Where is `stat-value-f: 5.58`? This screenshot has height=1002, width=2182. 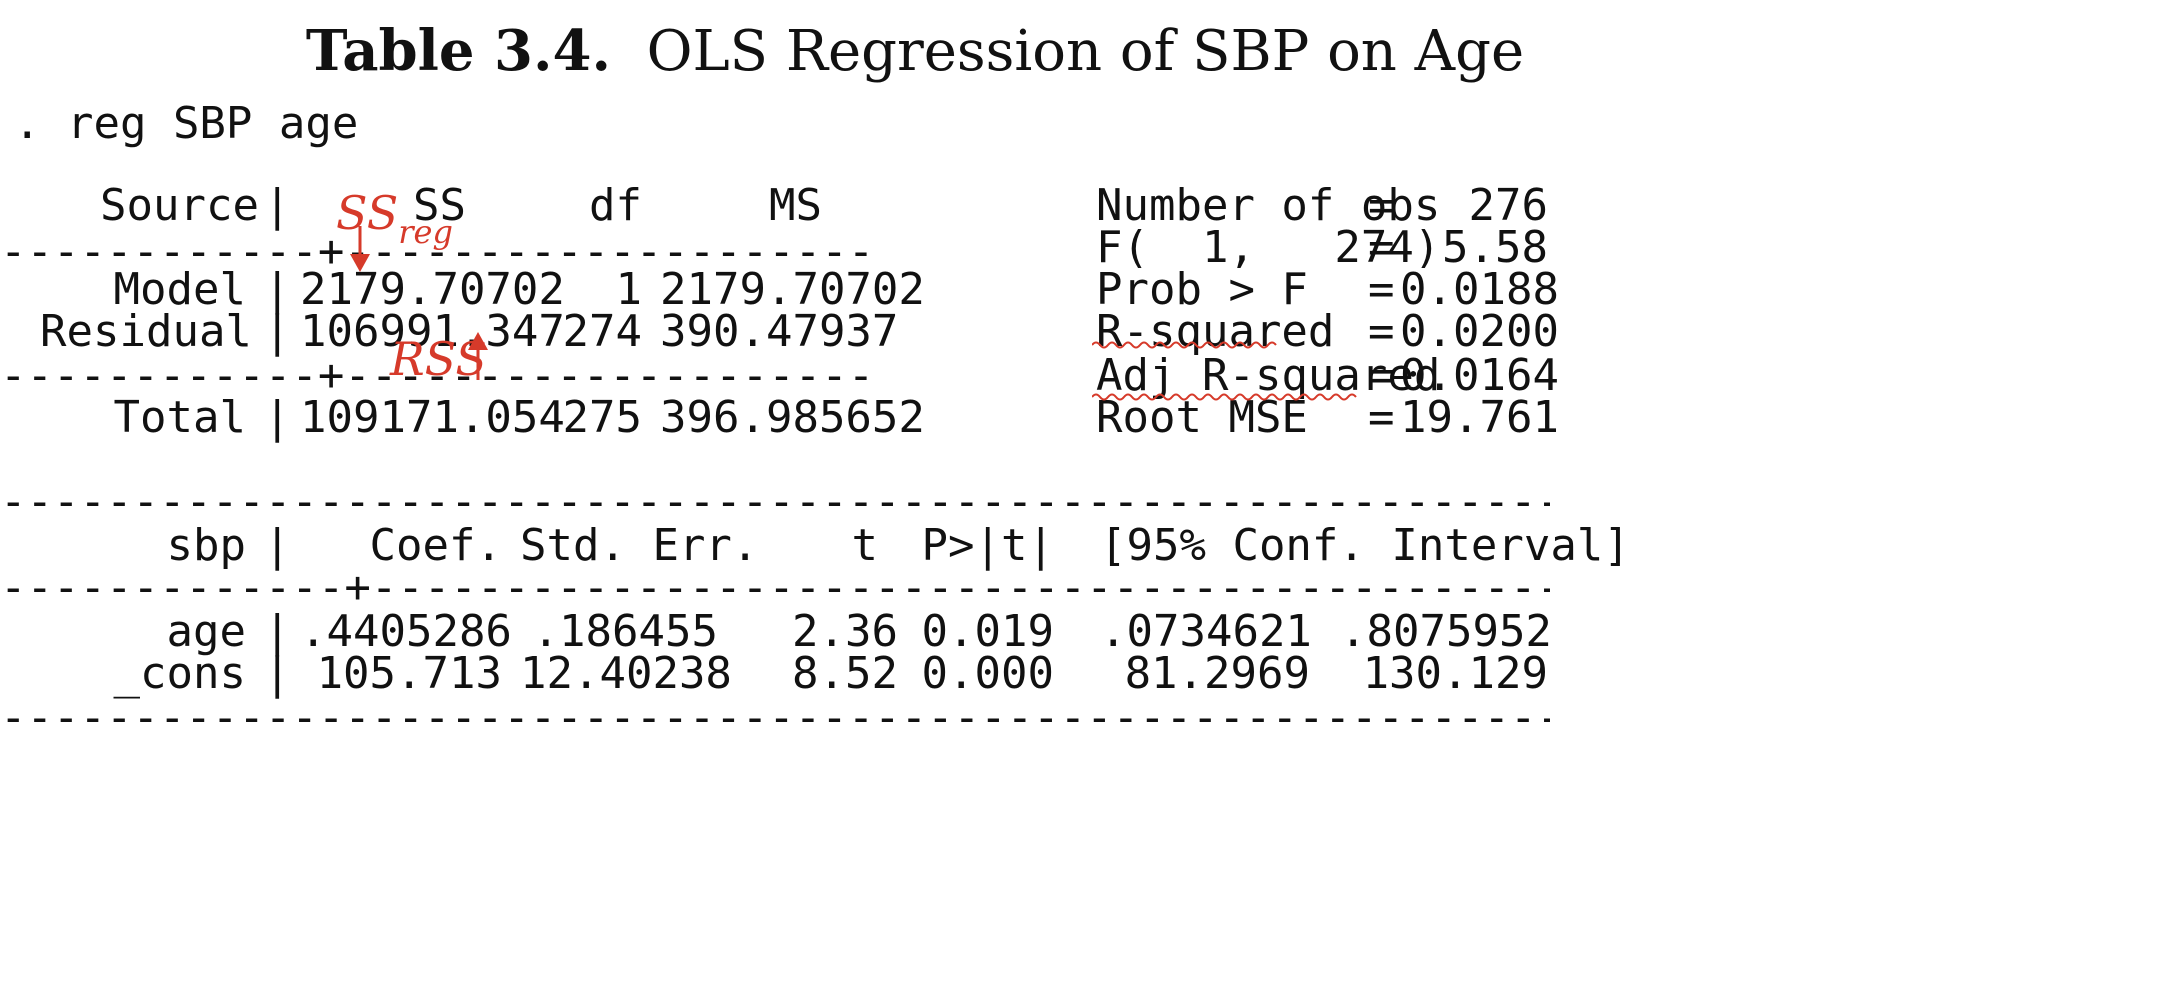
stat-value-f: 5.58 is located at coordinates (1495, 247).